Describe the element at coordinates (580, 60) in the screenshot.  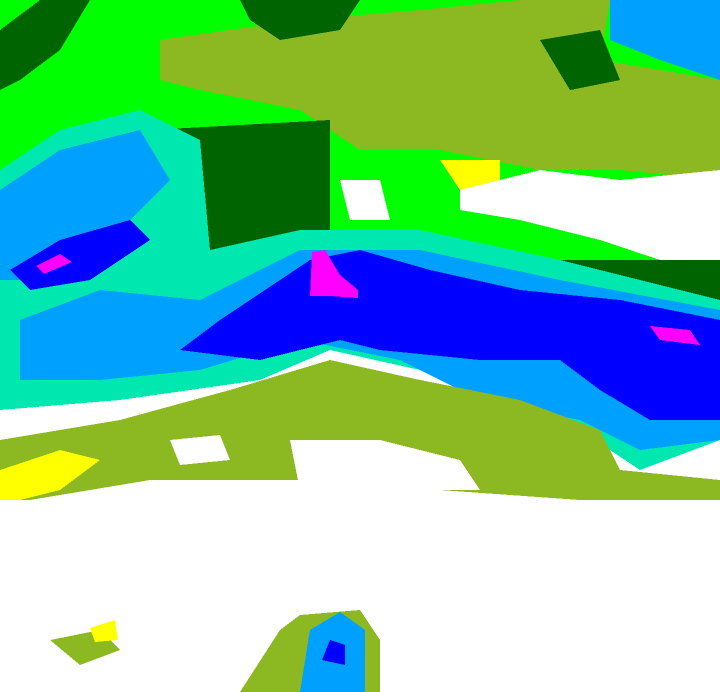
I see `region-moderate-topright` at that location.